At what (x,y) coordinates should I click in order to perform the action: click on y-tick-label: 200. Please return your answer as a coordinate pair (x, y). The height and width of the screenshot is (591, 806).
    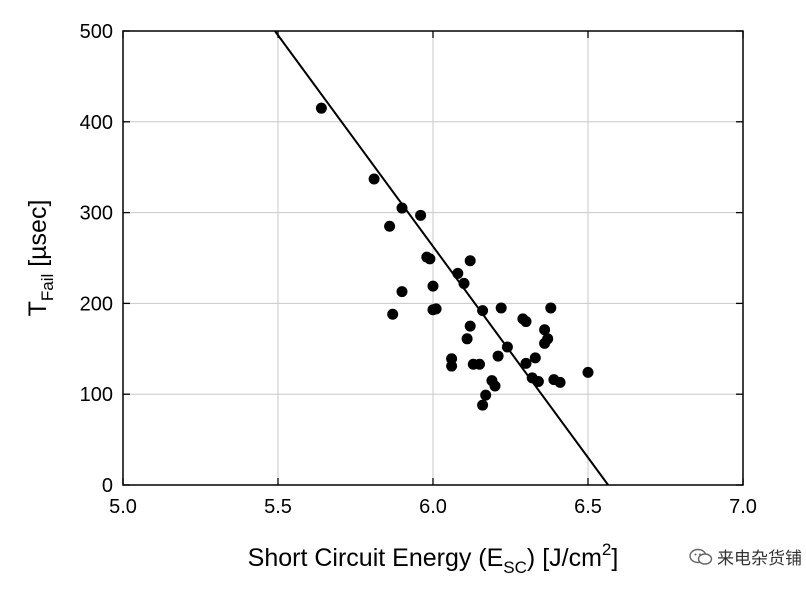
    Looking at the image, I should click on (96, 304).